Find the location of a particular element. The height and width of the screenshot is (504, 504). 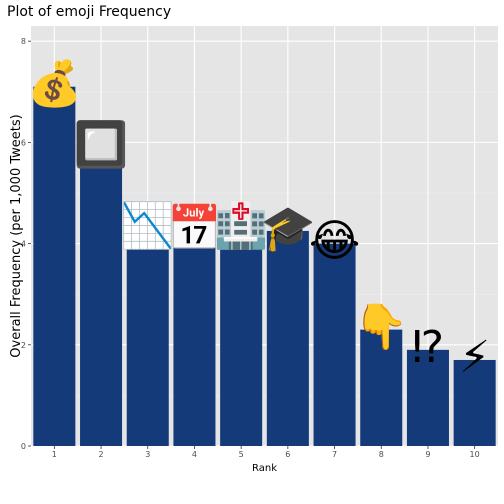

x-tick-label: 10 is located at coordinates (475, 454).